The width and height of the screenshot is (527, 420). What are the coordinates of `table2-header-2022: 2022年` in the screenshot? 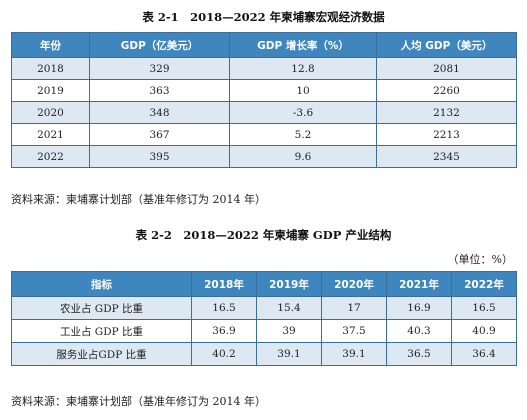 It's located at (484, 284).